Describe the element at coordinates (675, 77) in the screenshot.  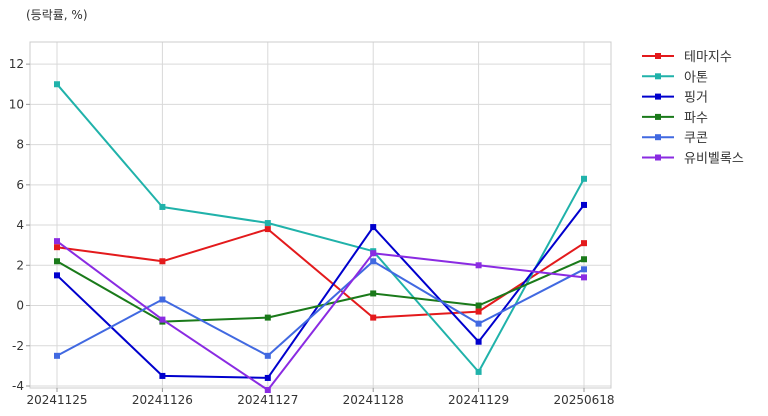
I see `legend-item: 아톤` at that location.